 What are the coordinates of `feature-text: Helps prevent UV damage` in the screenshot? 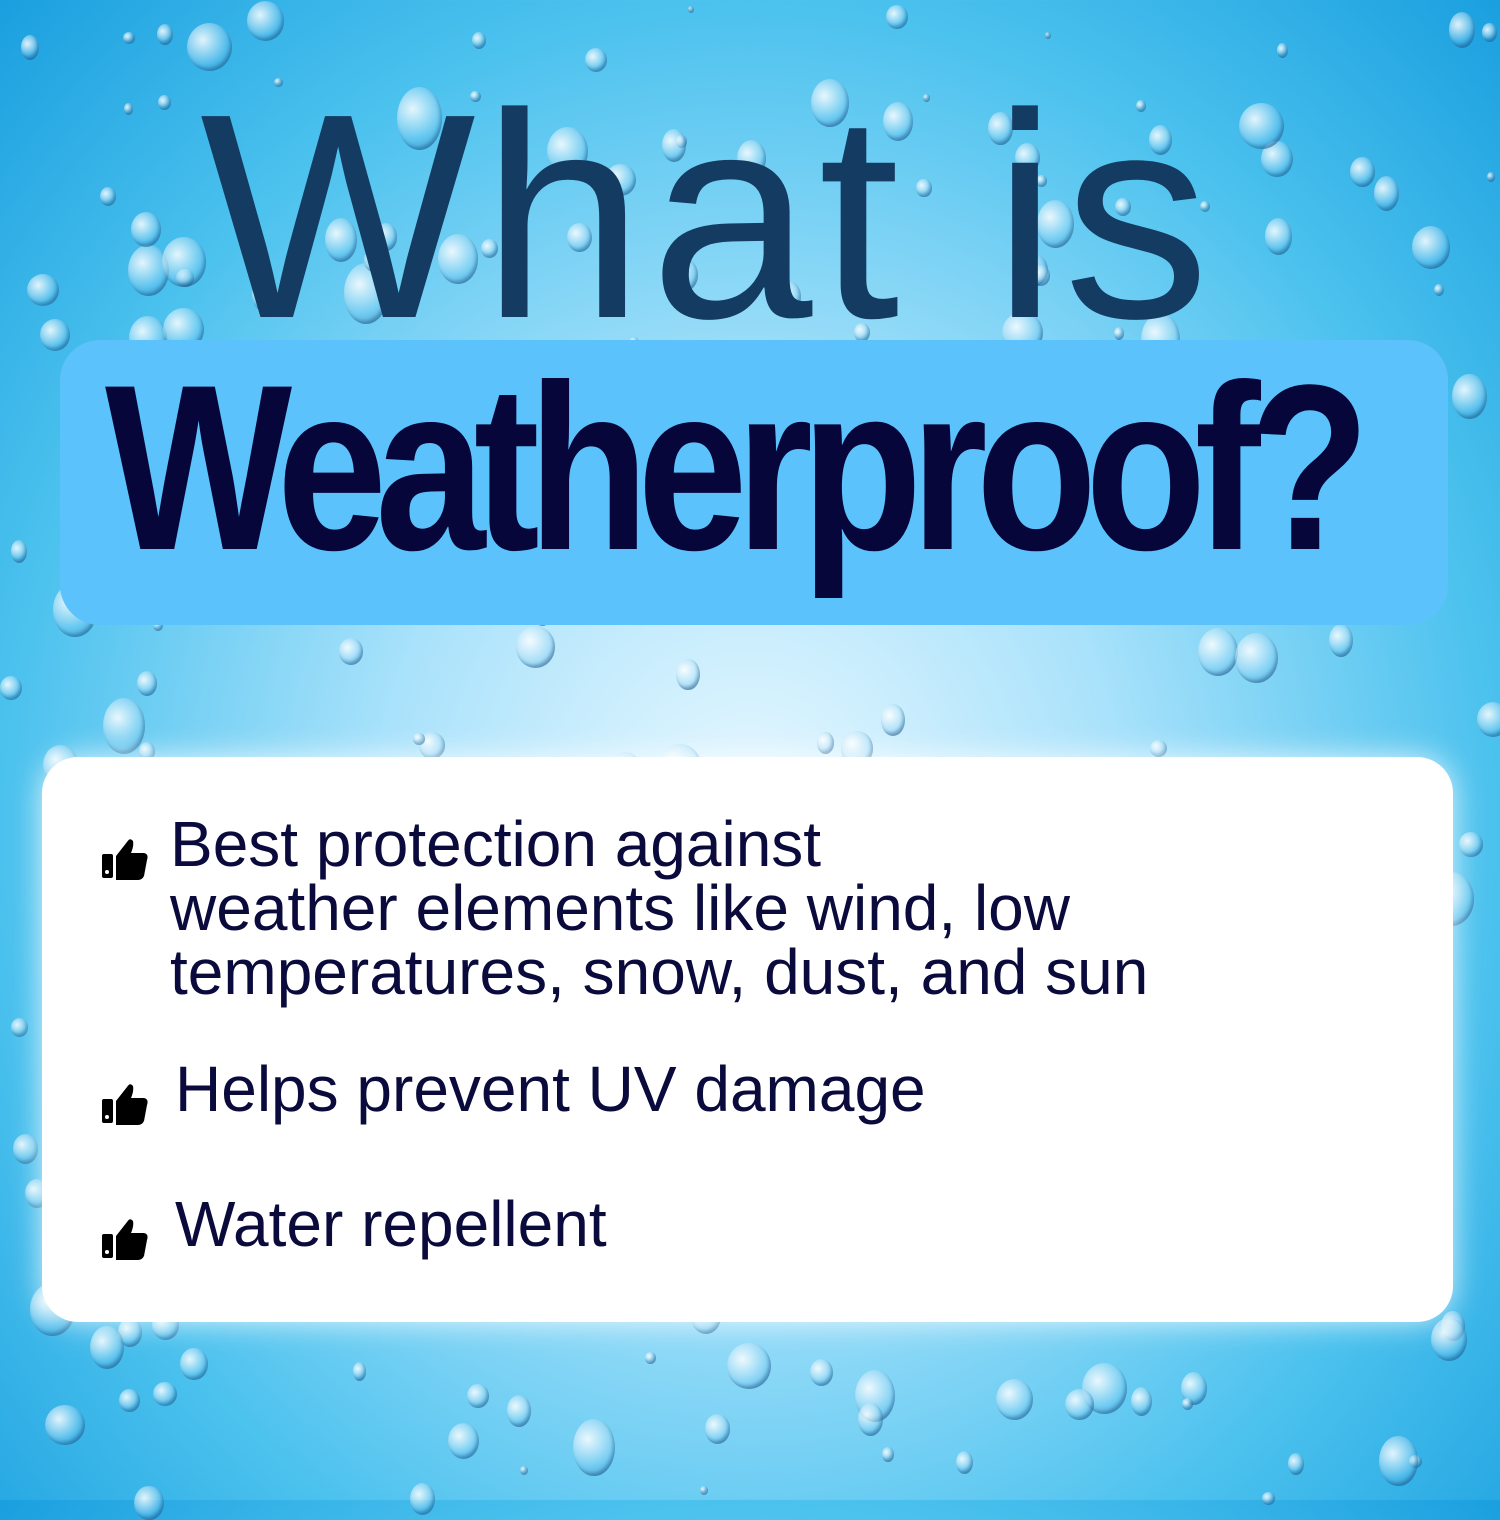 It's located at (550, 1089).